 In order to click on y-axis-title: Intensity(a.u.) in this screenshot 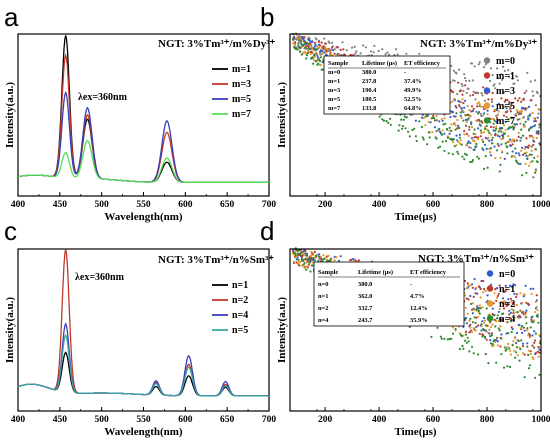, I will do `click(10, 115)`.